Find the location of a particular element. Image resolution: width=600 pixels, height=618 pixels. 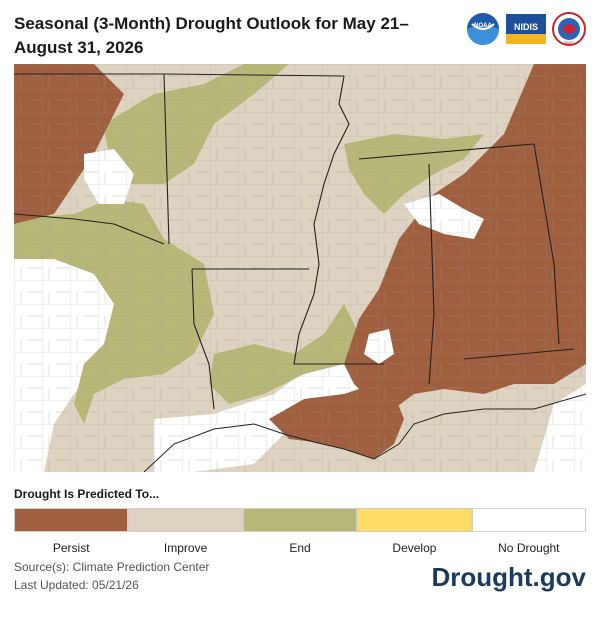

legend-item-develop: Develop is located at coordinates (414, 531).